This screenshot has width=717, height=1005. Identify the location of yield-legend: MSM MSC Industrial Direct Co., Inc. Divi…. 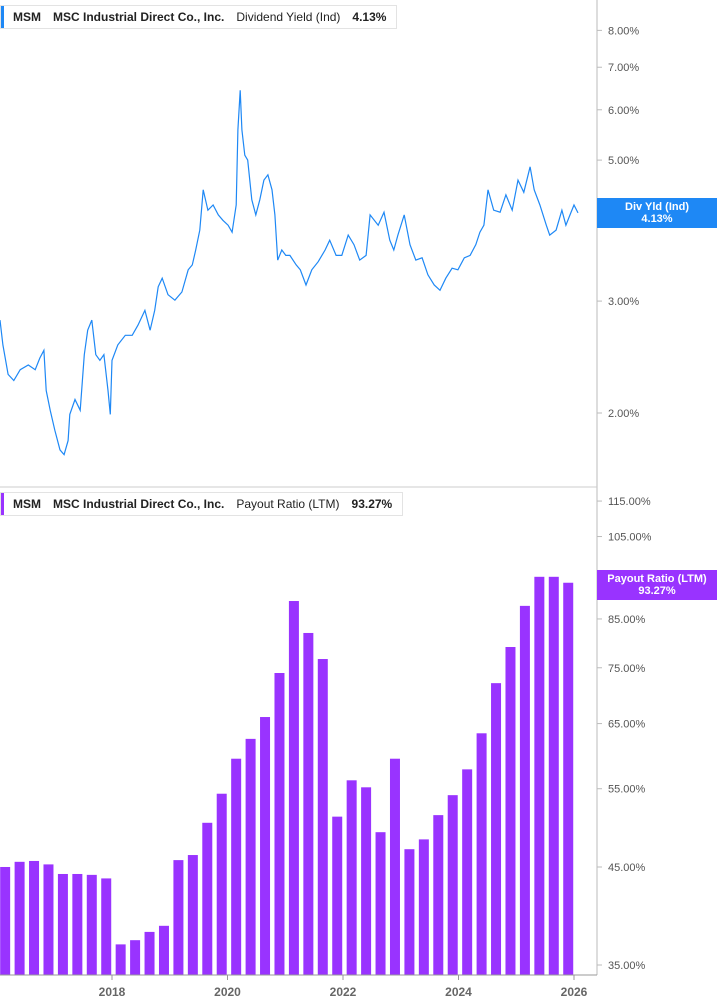
(199, 17).